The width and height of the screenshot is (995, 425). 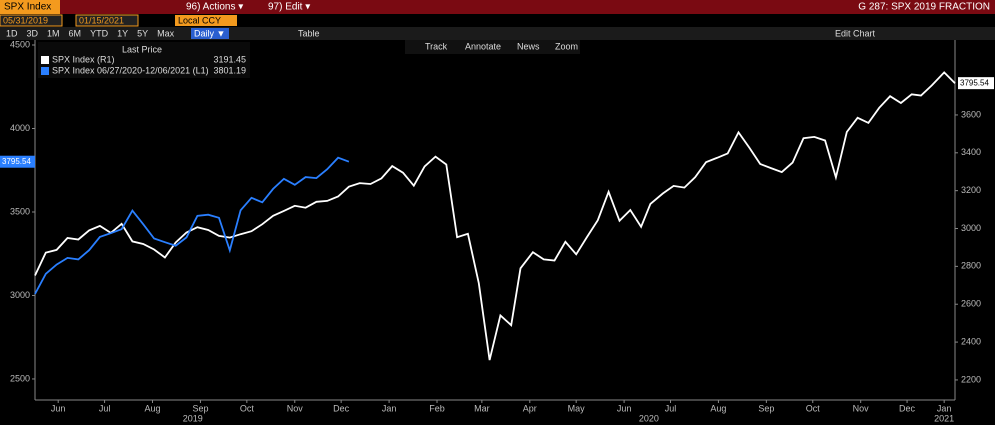 What do you see at coordinates (483, 46) in the screenshot?
I see `tool-button: Annotate` at bounding box center [483, 46].